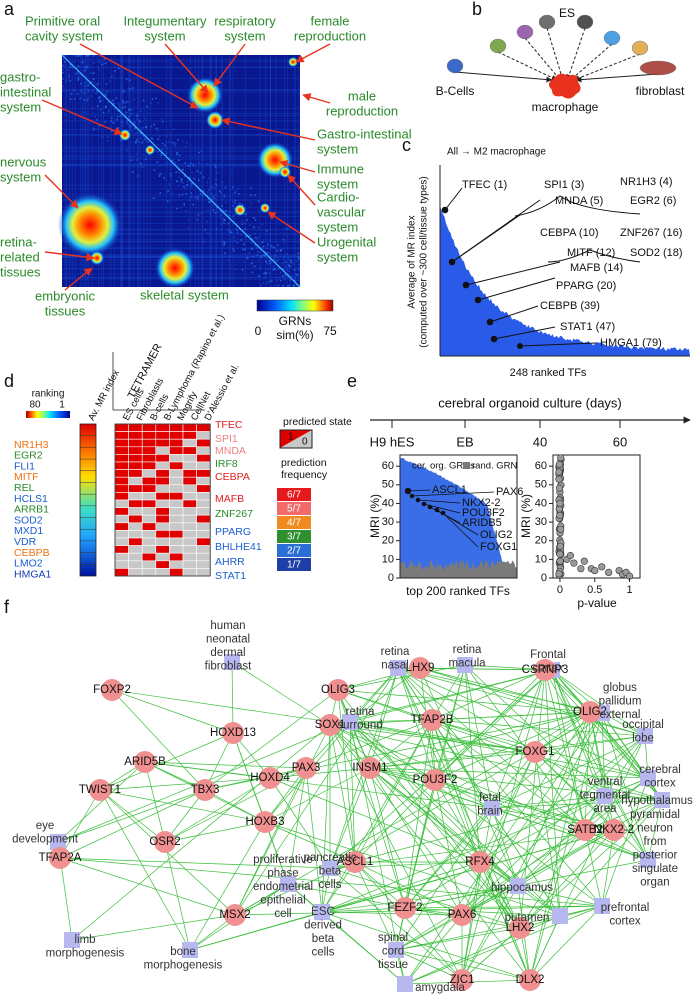  Describe the element at coordinates (655, 869) in the screenshot. I see `term-label: singulate` at that location.